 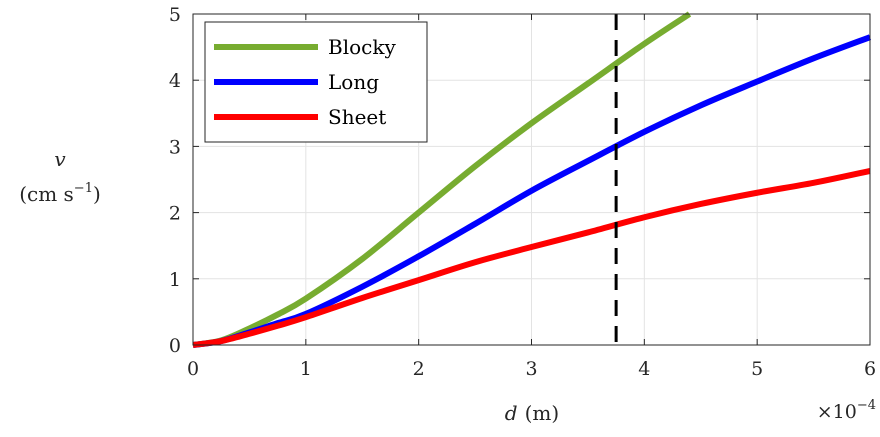 What do you see at coordinates (866, 405) in the screenshot?
I see `x-multiplier-exponent: −4` at bounding box center [866, 405].